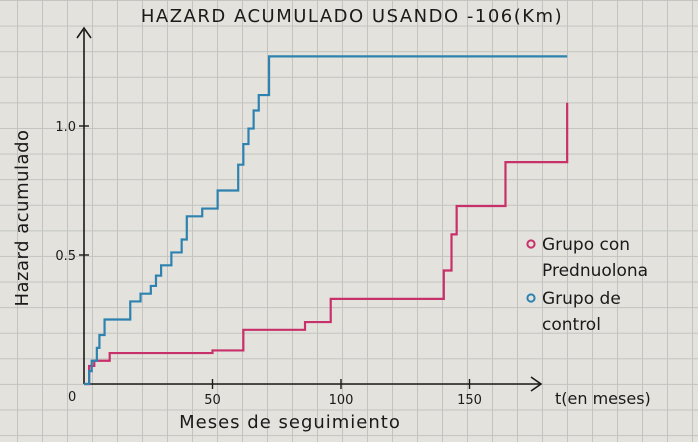  I want to click on y-tick-label-1: 1.0, so click(65, 127).